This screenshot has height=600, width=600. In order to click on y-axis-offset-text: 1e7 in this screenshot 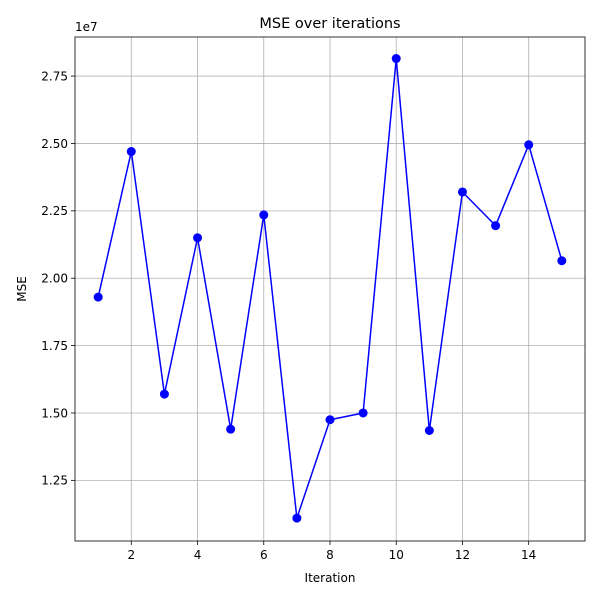, I will do `click(86, 27)`.